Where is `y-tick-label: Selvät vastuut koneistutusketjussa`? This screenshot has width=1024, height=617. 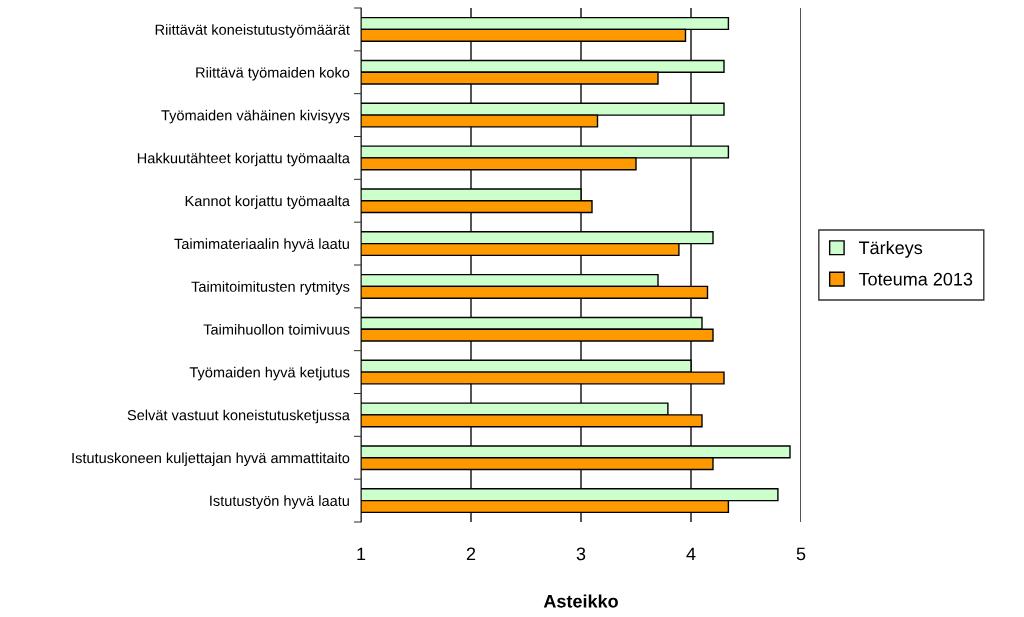 y-tick-label: Selvät vastuut koneistutusketjussa is located at coordinates (238, 416).